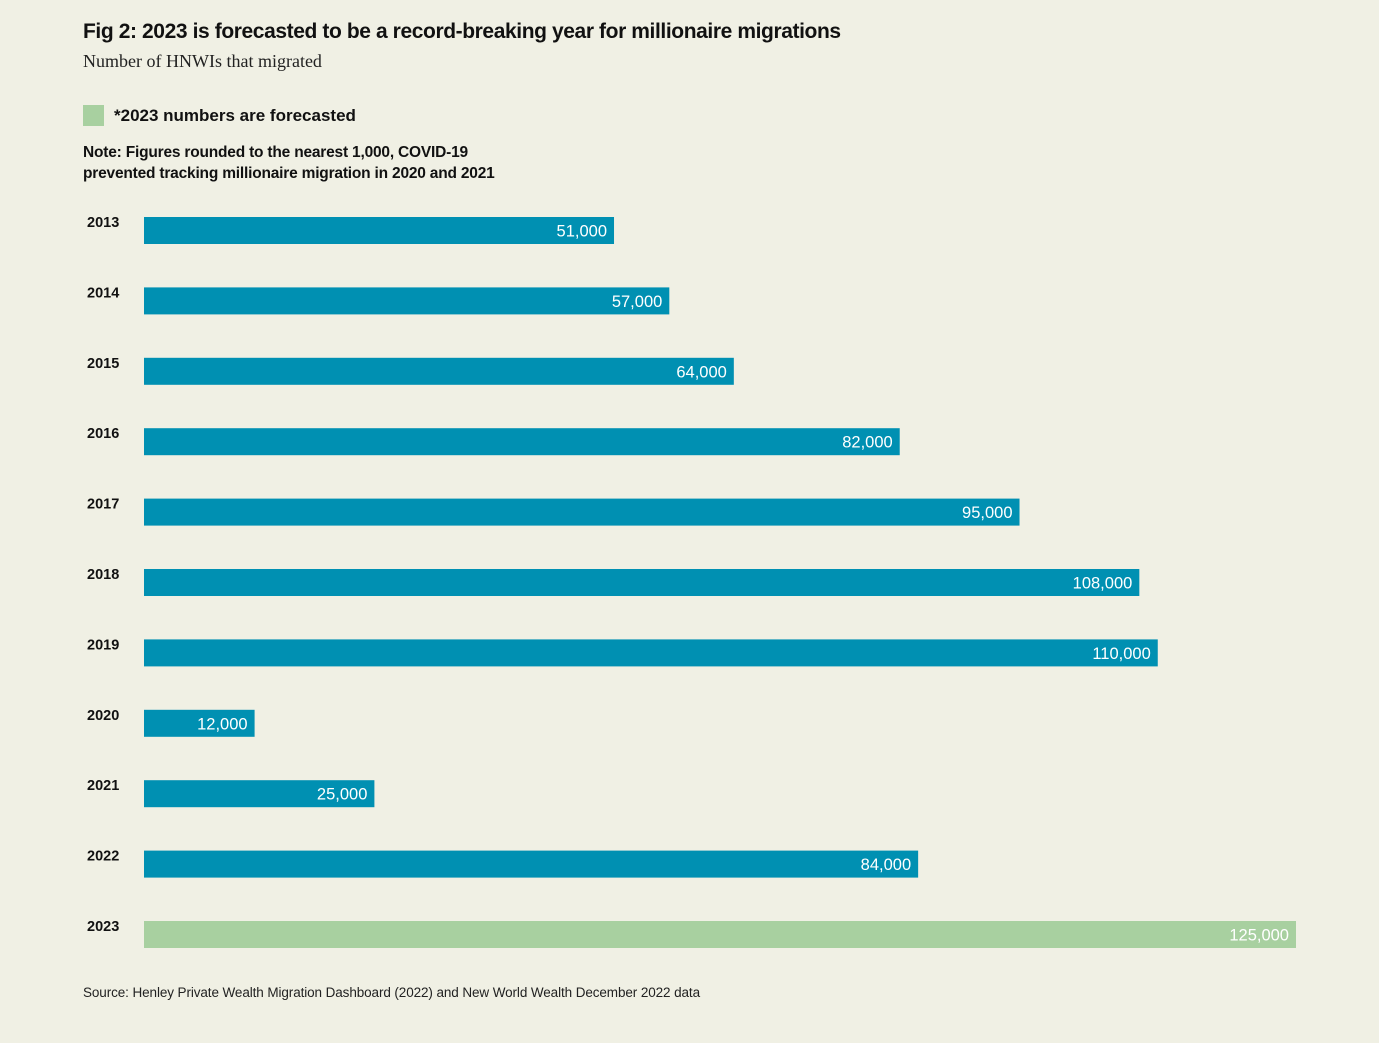  What do you see at coordinates (103, 927) in the screenshot?
I see `category-label-2023: 2023` at bounding box center [103, 927].